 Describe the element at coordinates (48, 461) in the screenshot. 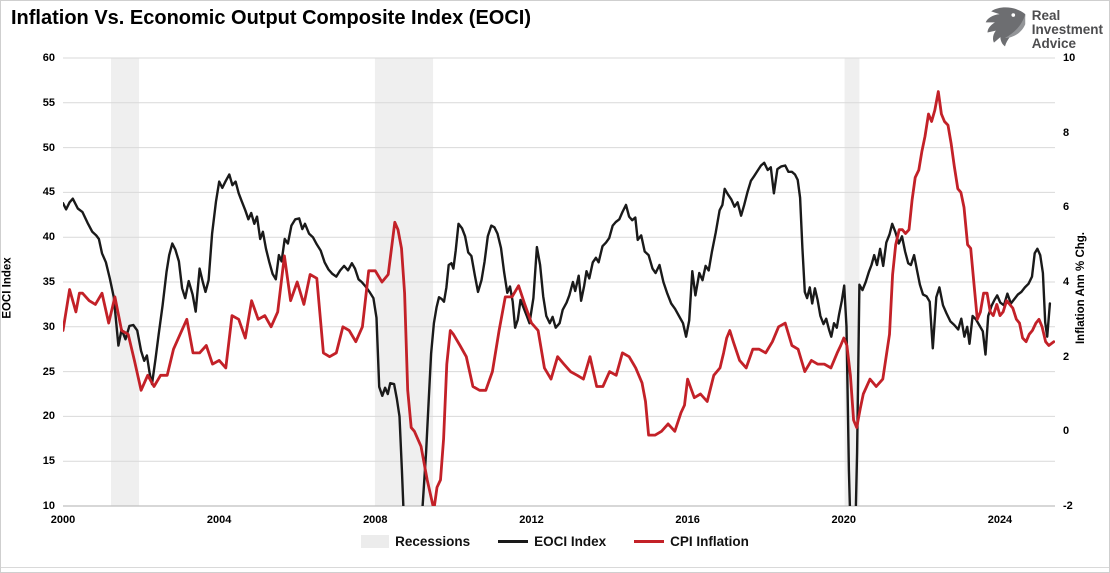

I see `left-axis-tick: 15` at that location.